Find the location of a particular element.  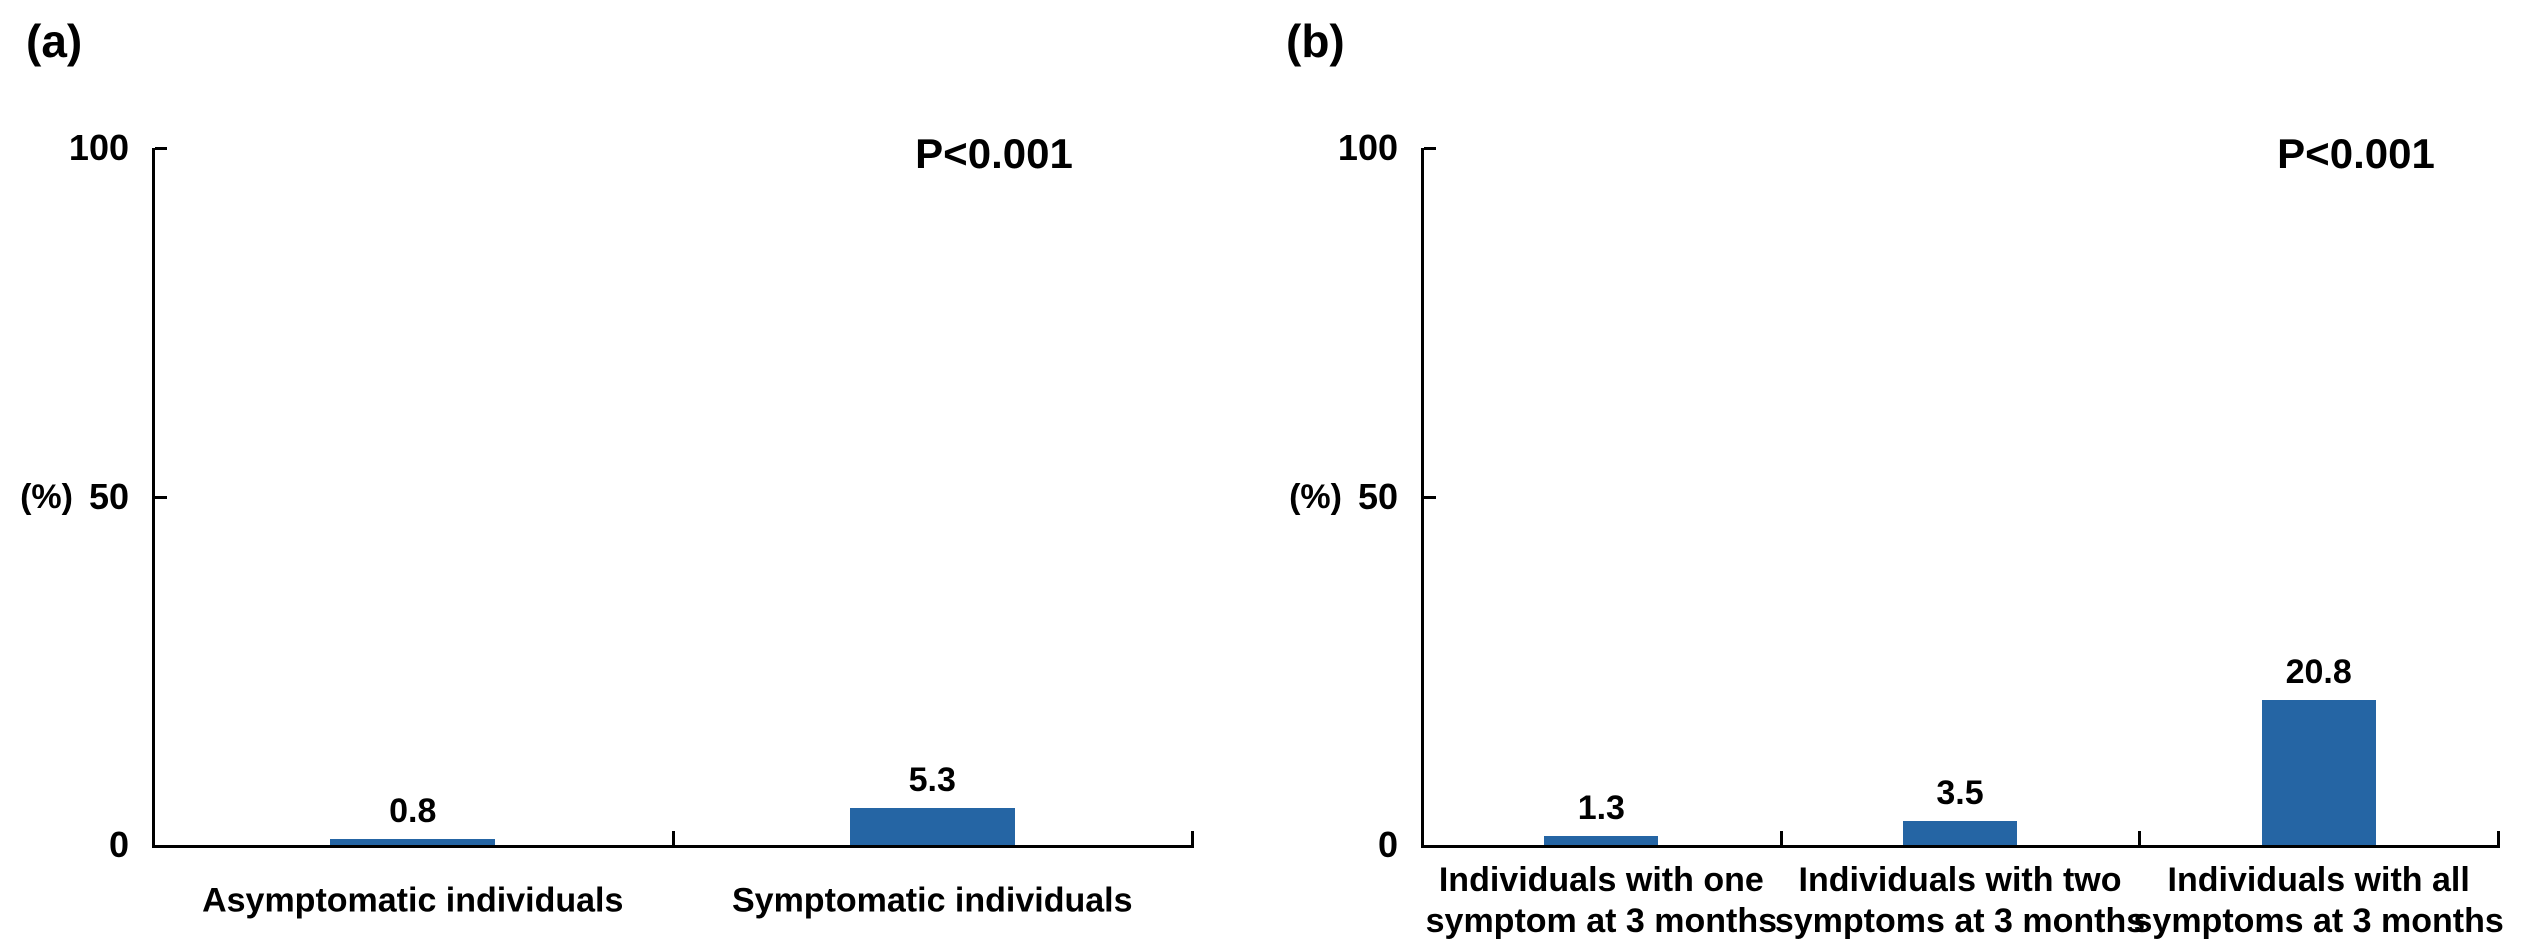

panel-a-label: (a) is located at coordinates (54, 41).